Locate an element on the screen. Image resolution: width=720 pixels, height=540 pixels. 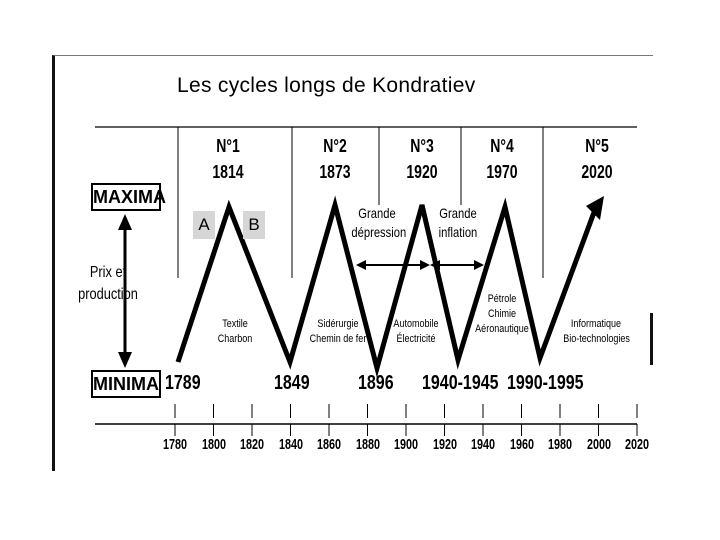
sector-label-1: Textile Charbon is located at coordinates (234, 332).